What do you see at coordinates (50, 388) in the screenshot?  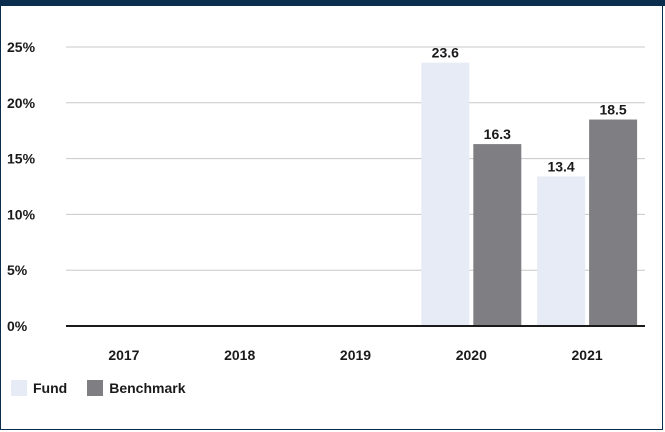 I see `legend-label-fund: Fund` at bounding box center [50, 388].